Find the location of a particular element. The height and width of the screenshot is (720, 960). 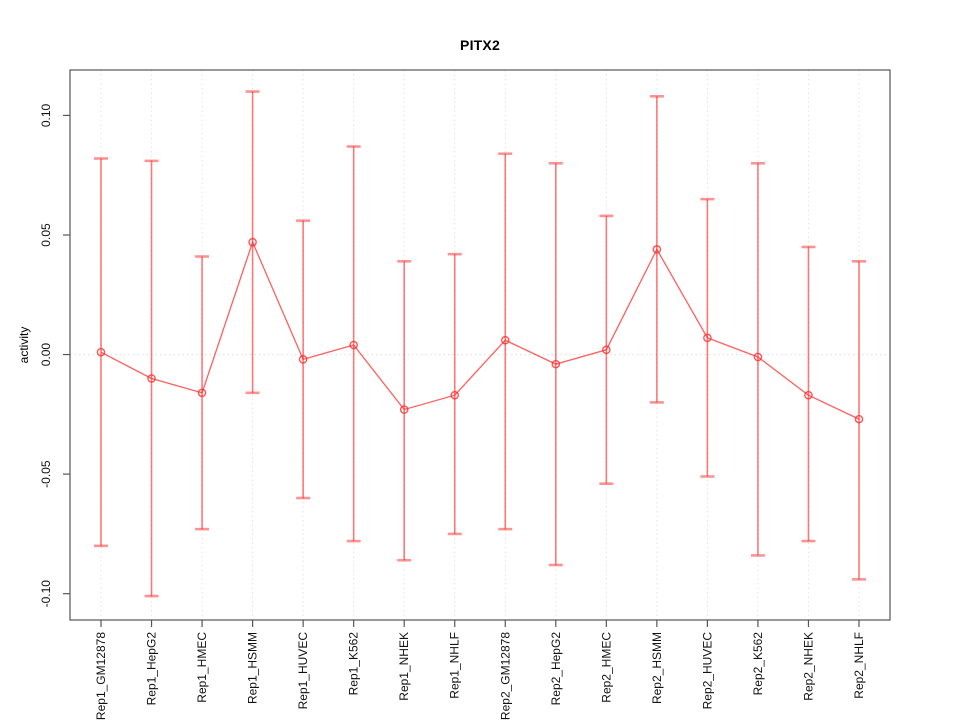

x-tick-label: Rep1_HUVEC is located at coordinates (303, 671).